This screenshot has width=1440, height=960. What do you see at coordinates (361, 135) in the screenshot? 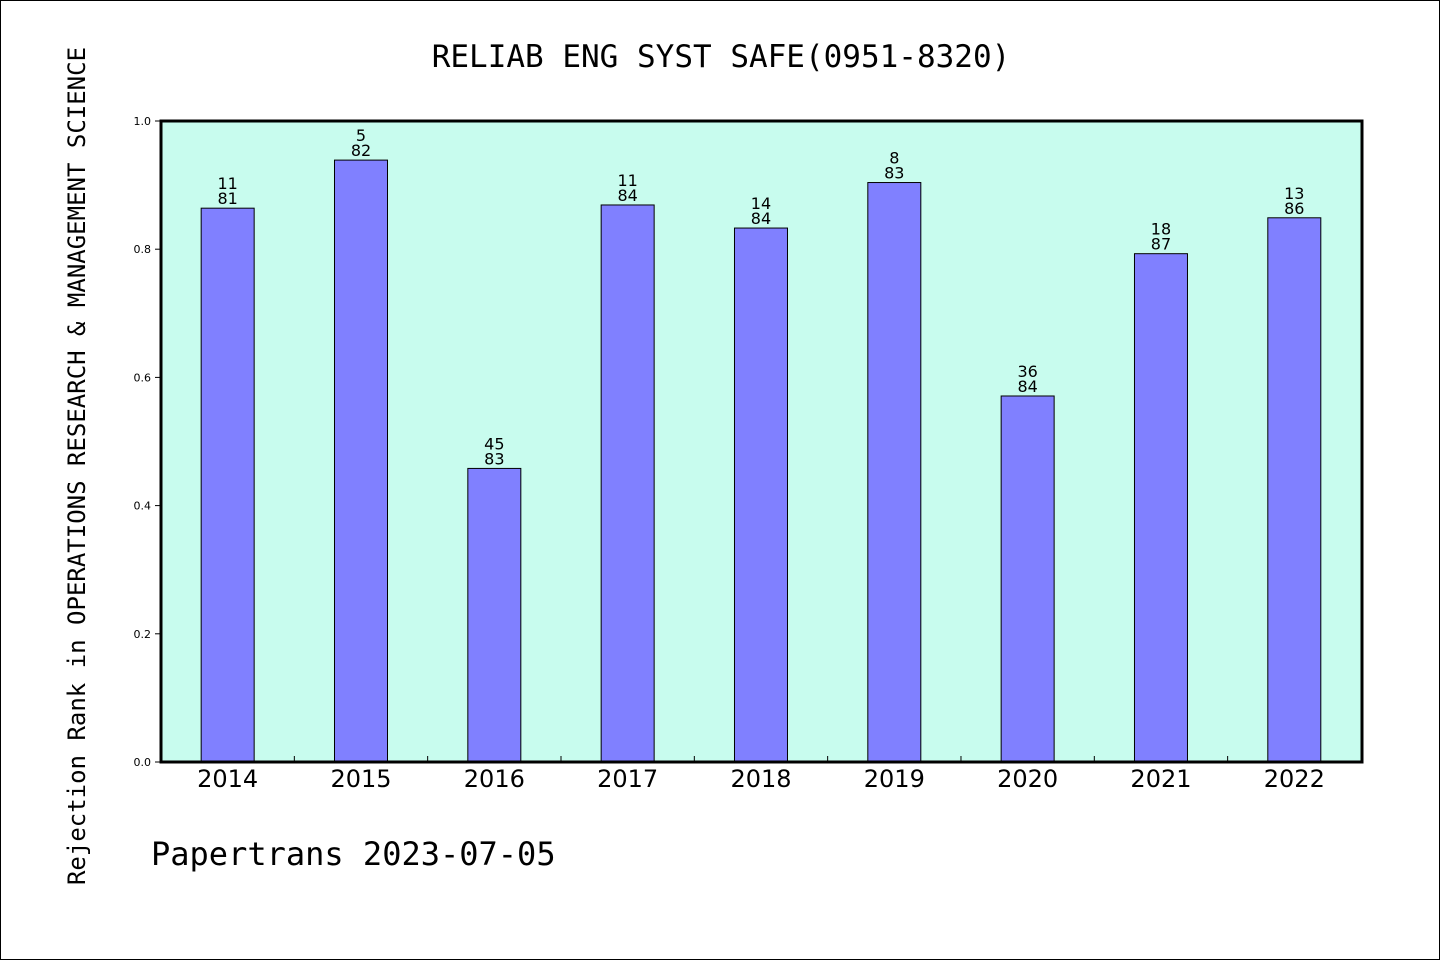
I see `bar-label-rank: 5` at bounding box center [361, 135].